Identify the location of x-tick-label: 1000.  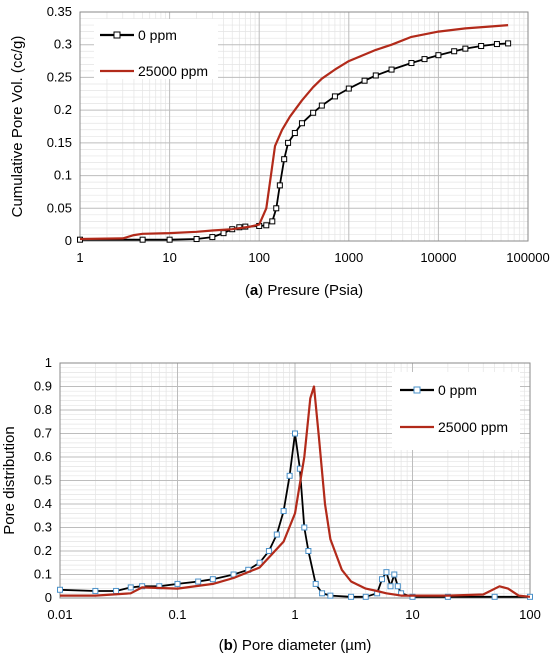
(348, 257).